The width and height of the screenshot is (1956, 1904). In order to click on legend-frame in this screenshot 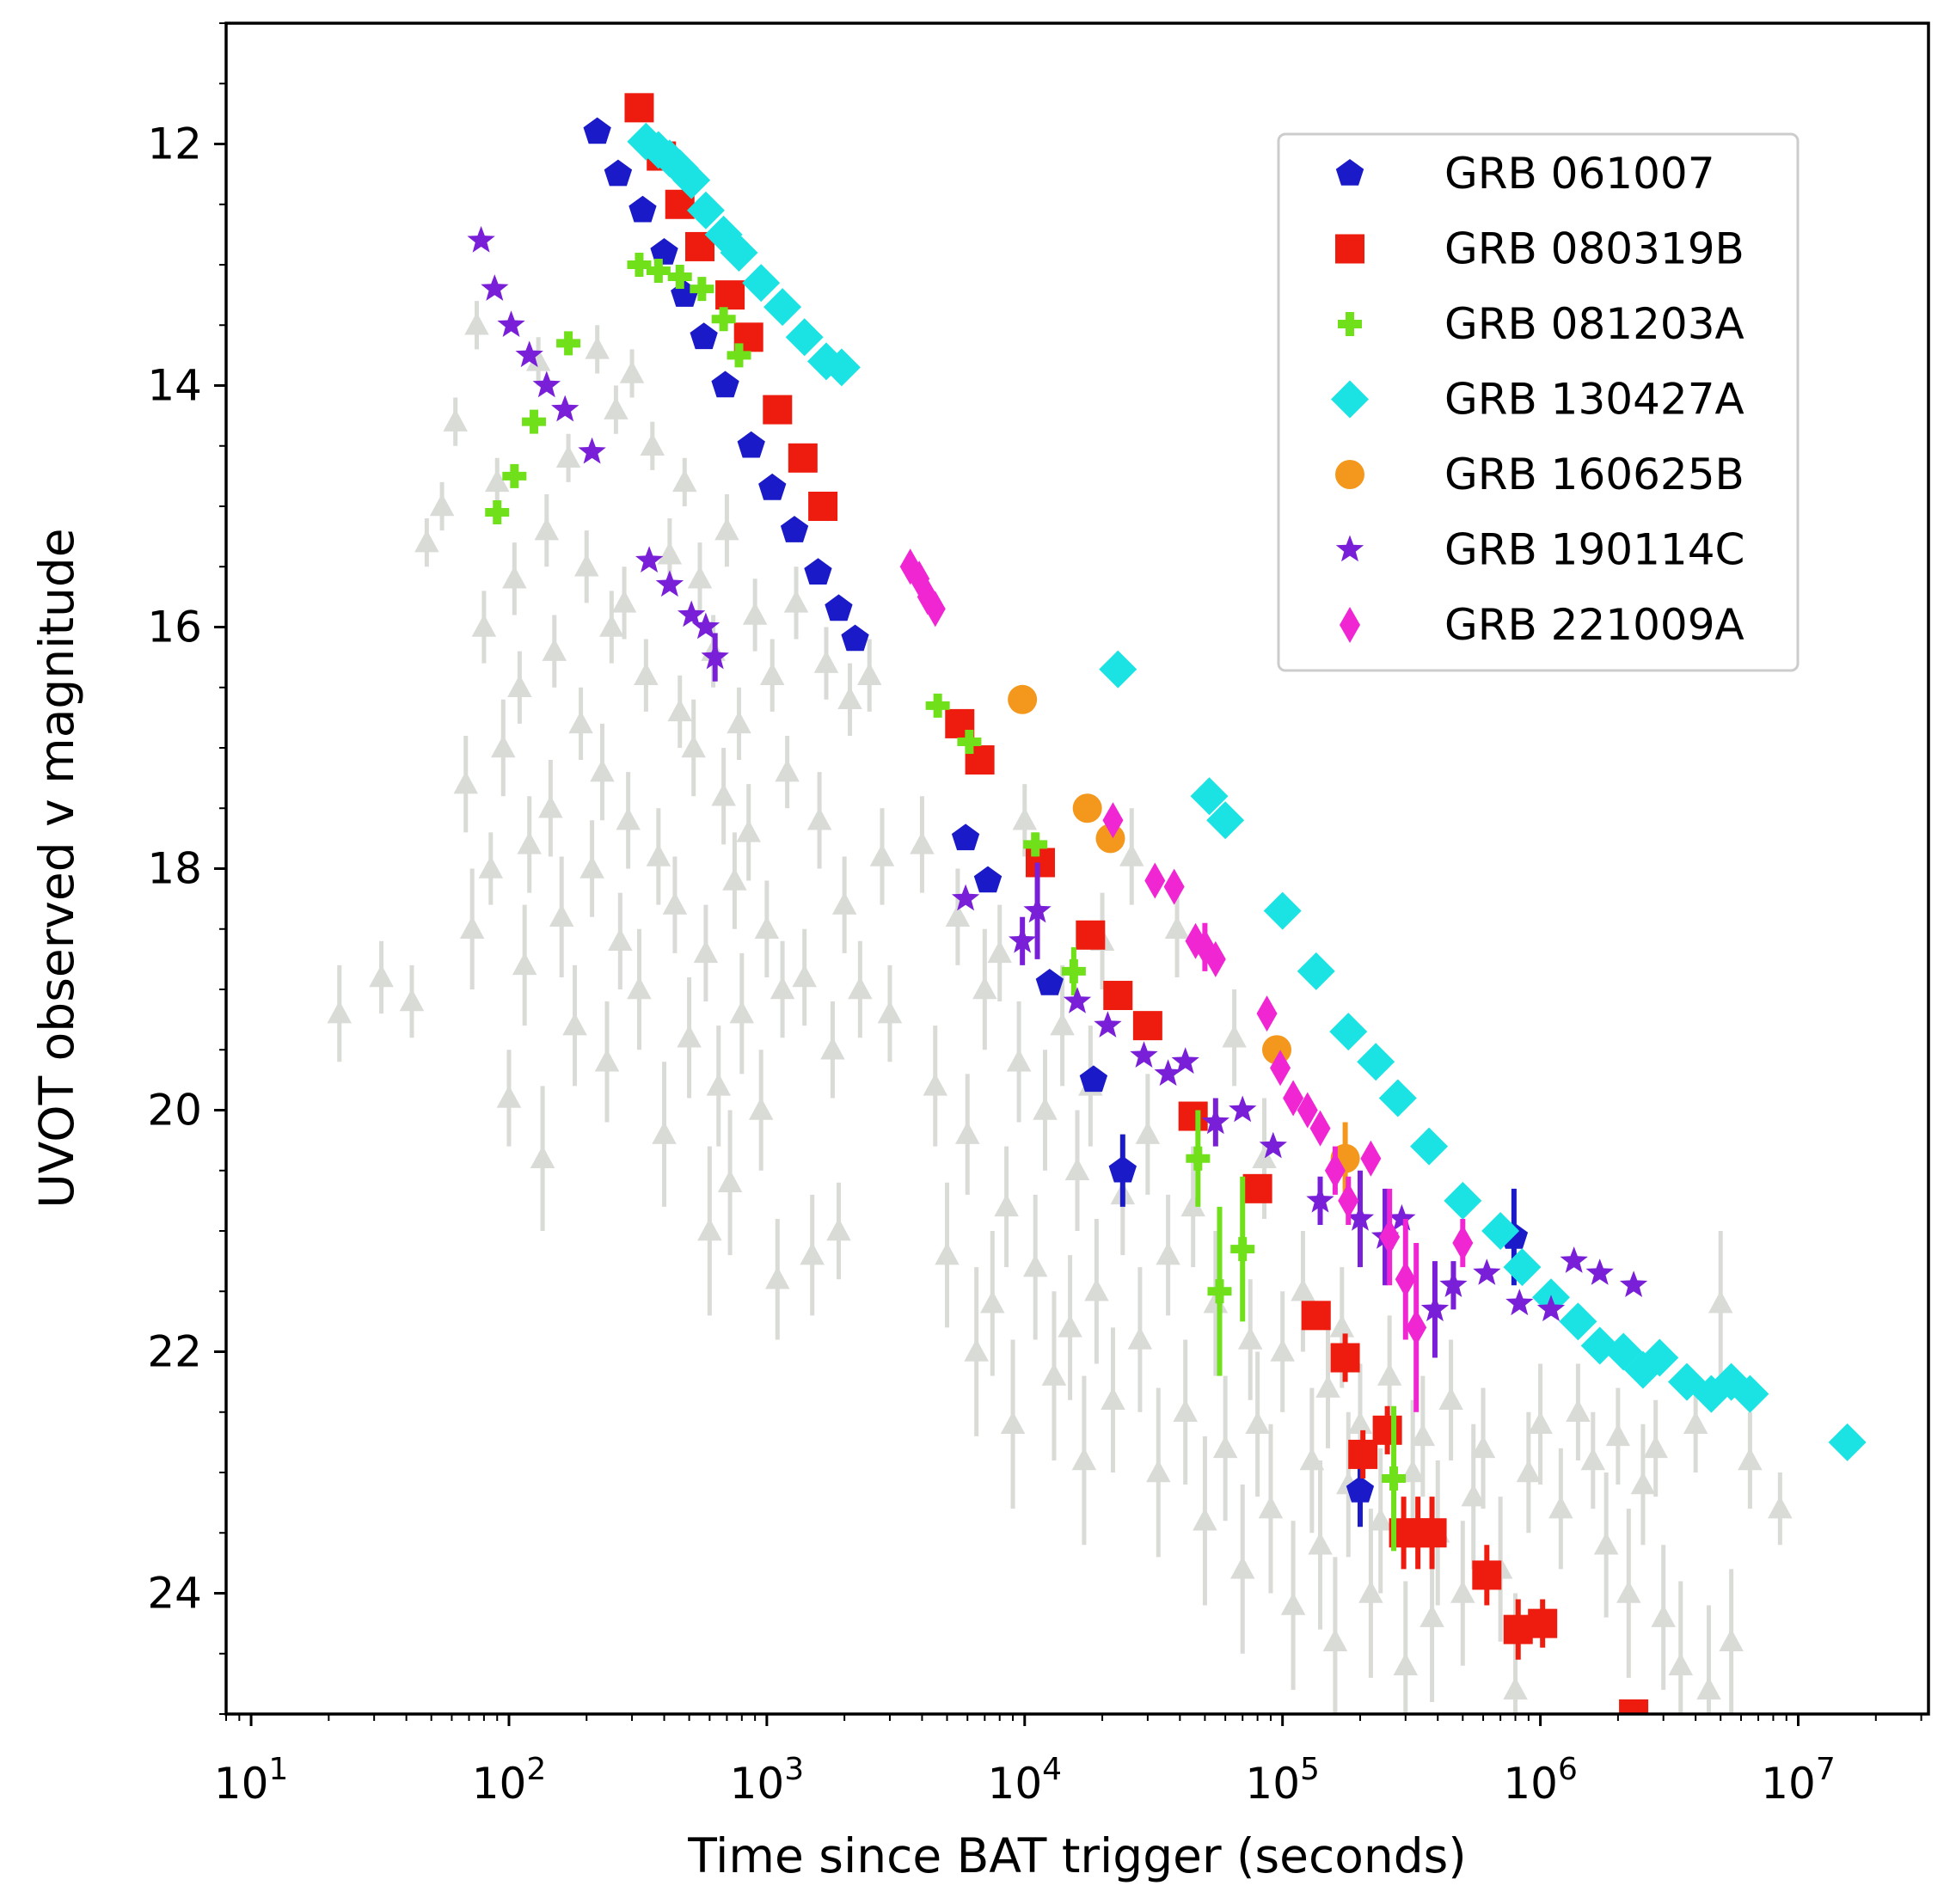, I will do `click(1538, 402)`.